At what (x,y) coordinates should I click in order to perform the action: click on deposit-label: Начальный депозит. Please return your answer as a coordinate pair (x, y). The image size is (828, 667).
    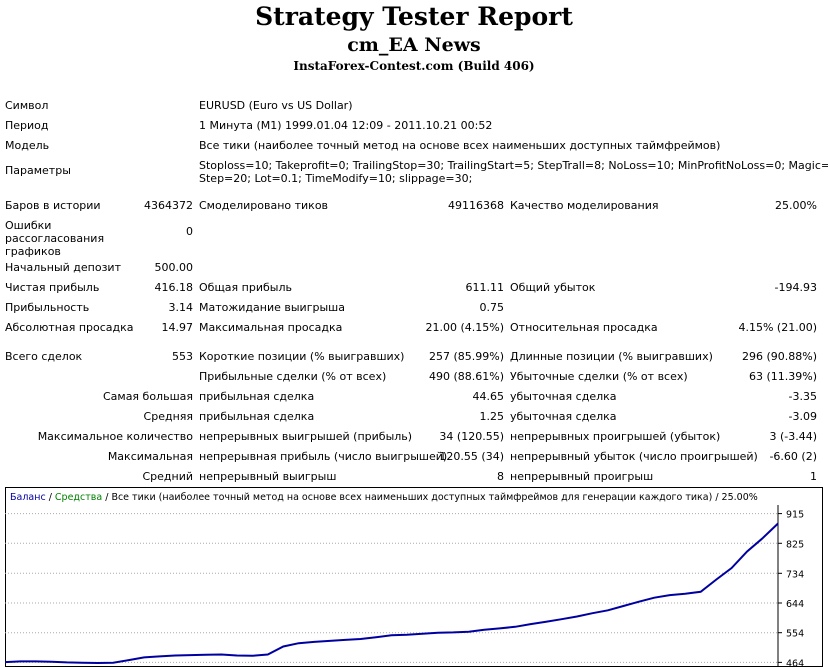
    Looking at the image, I should click on (63, 267).